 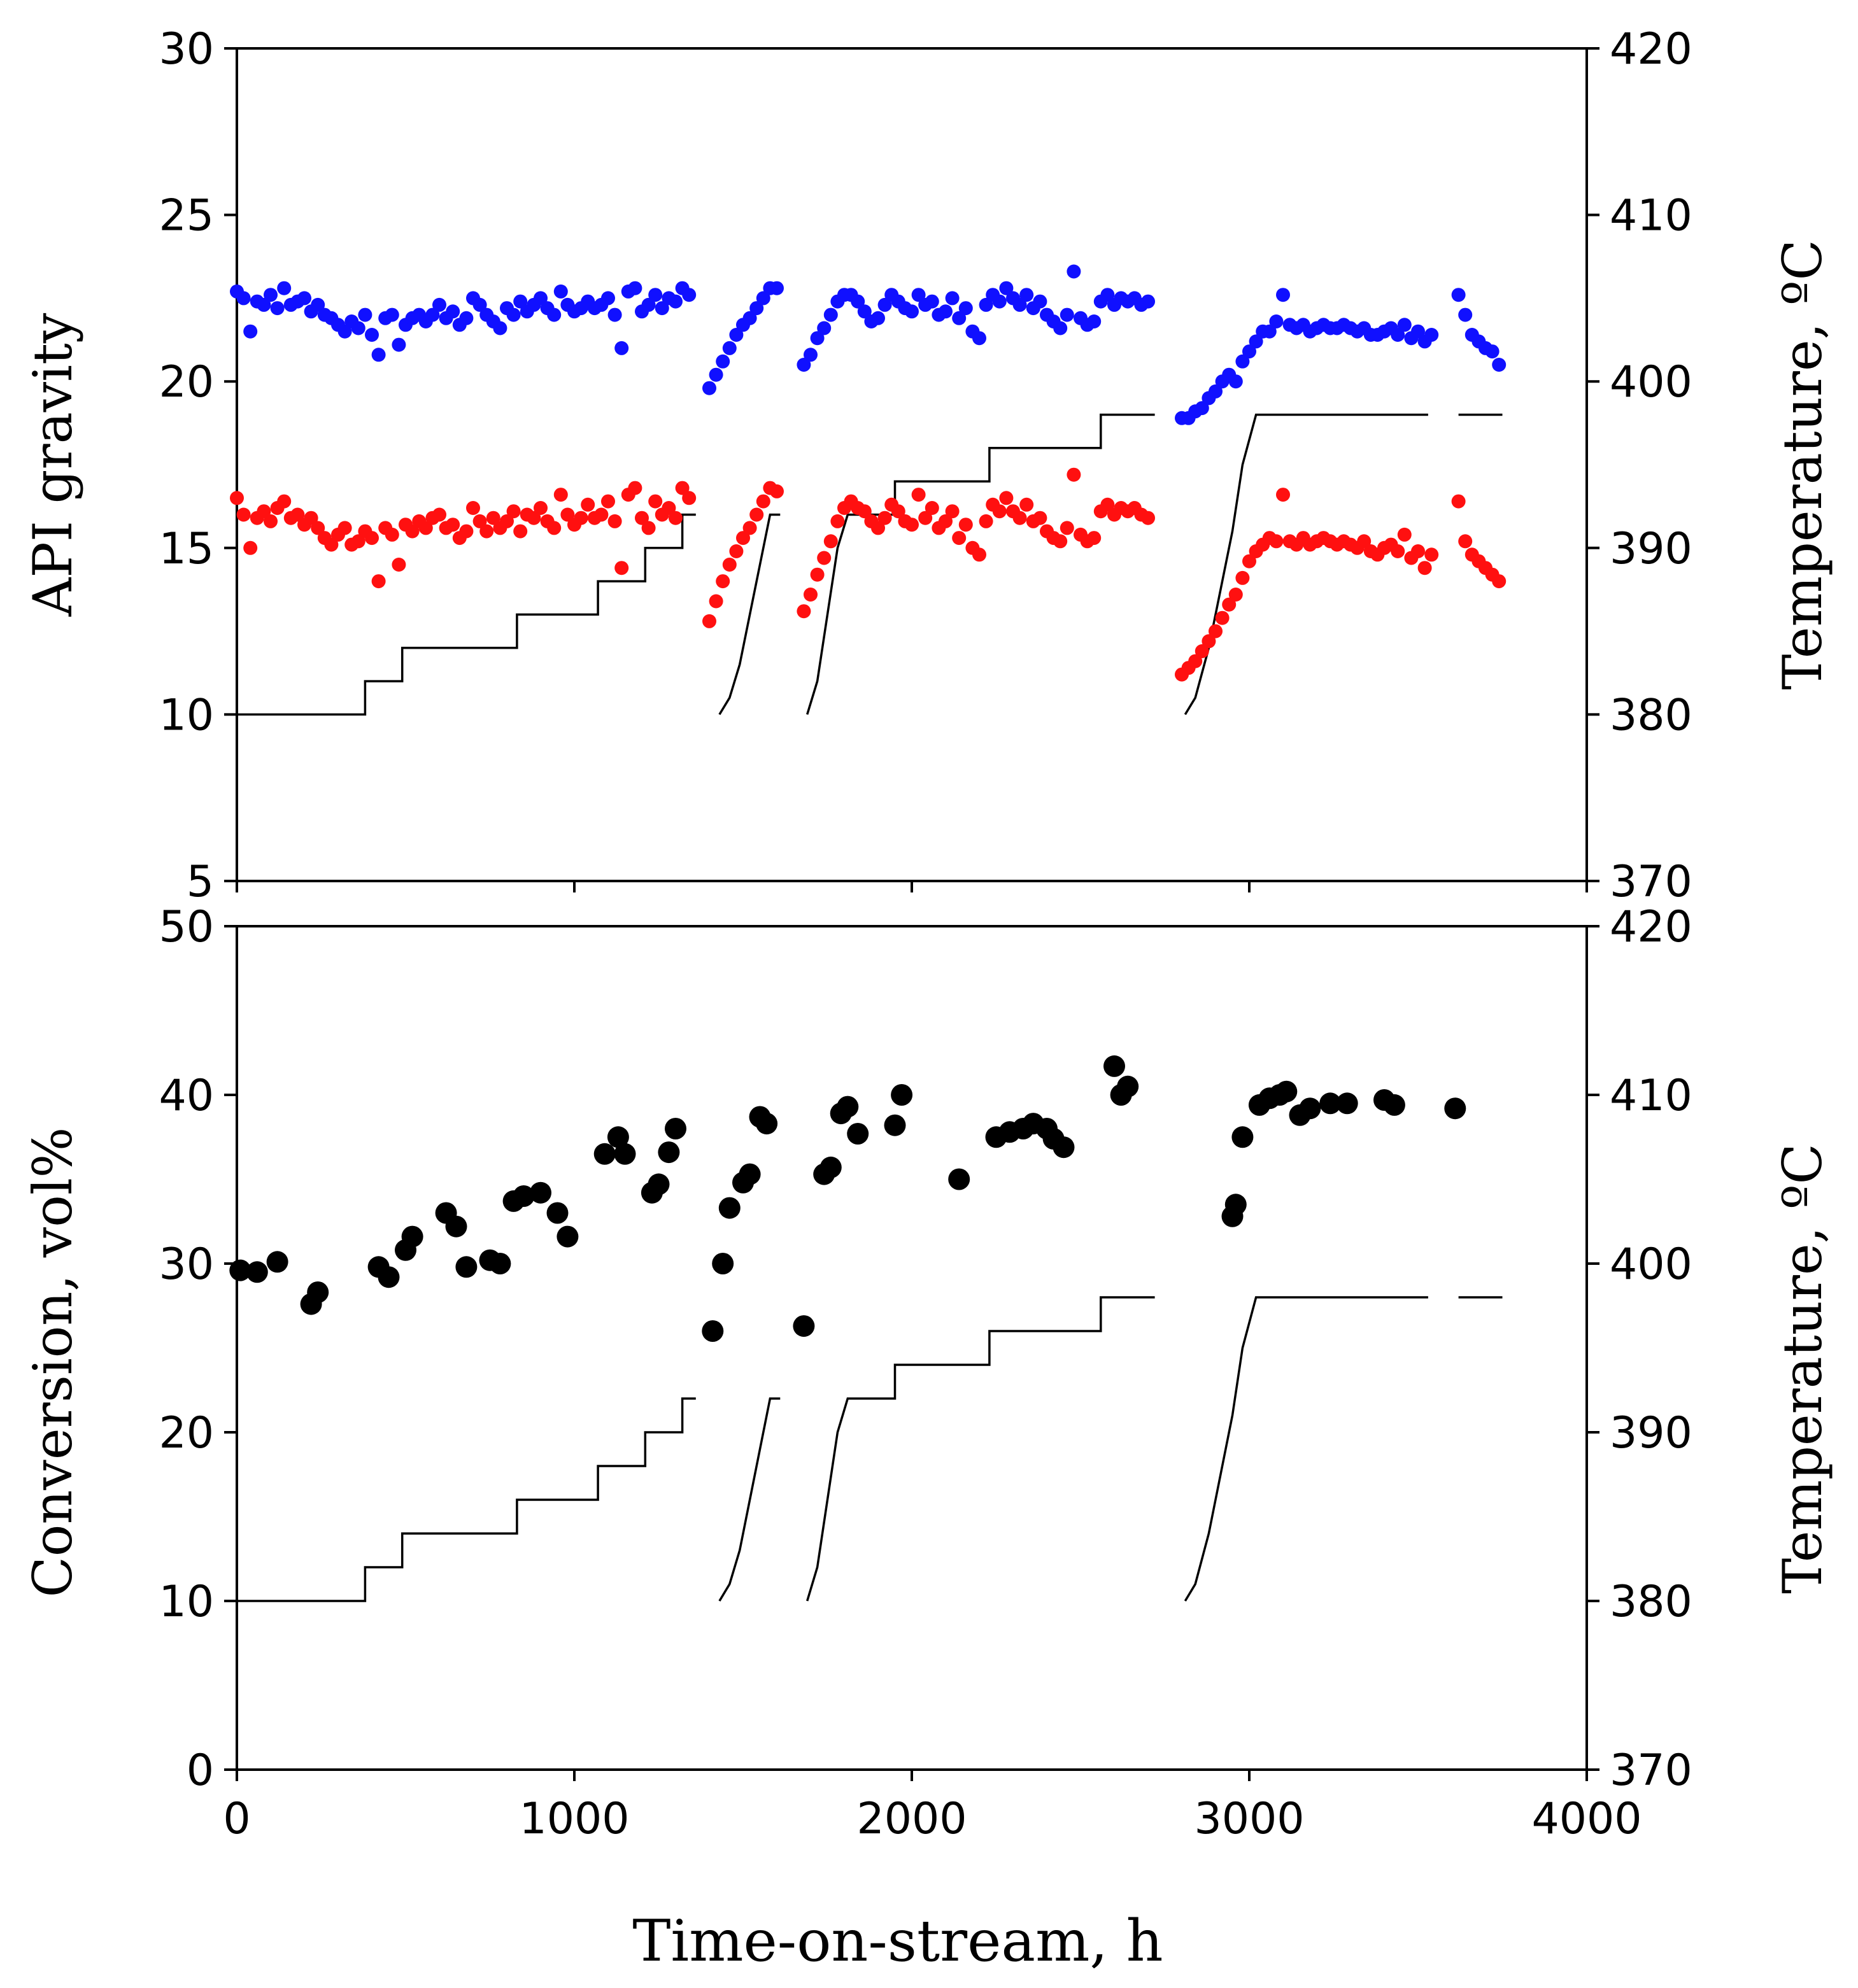 What do you see at coordinates (912, 1819) in the screenshot?
I see `x-tick-label: 2000` at bounding box center [912, 1819].